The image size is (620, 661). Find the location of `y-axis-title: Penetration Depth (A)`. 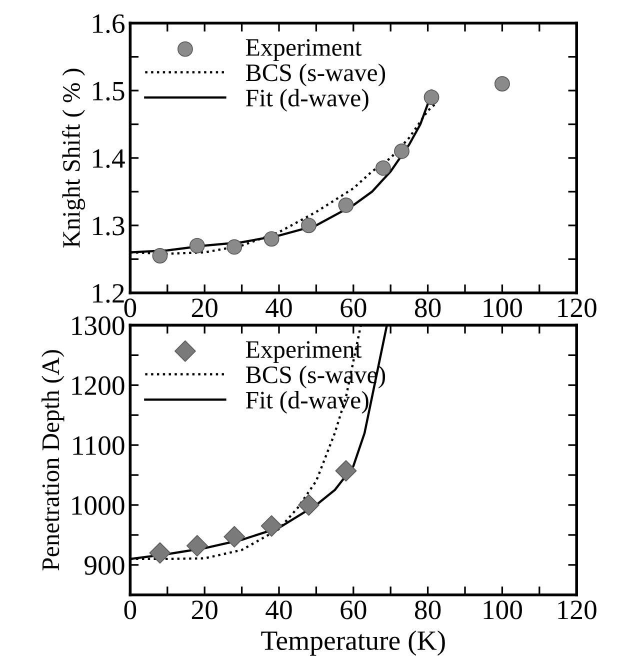

y-axis-title: Penetration Depth (A) is located at coordinates (53, 460).